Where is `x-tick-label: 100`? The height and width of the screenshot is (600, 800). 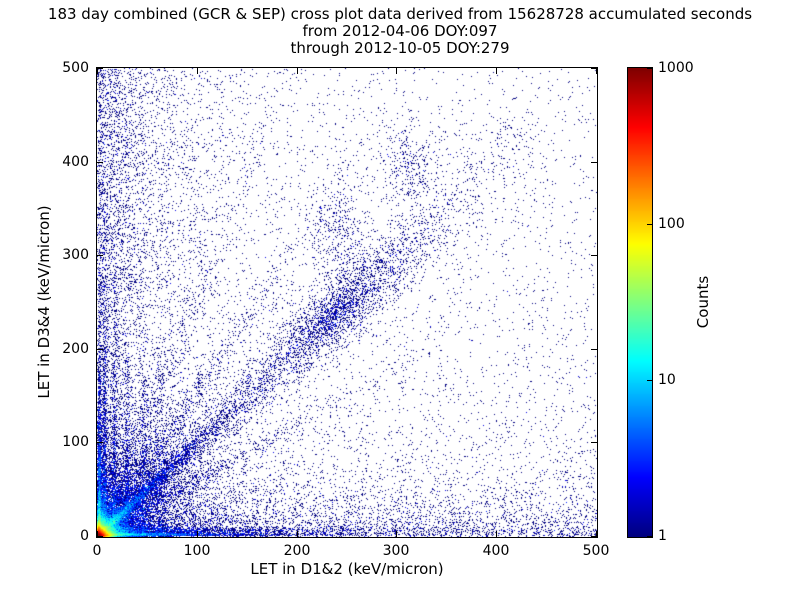
x-tick-label: 100 is located at coordinates (197, 551).